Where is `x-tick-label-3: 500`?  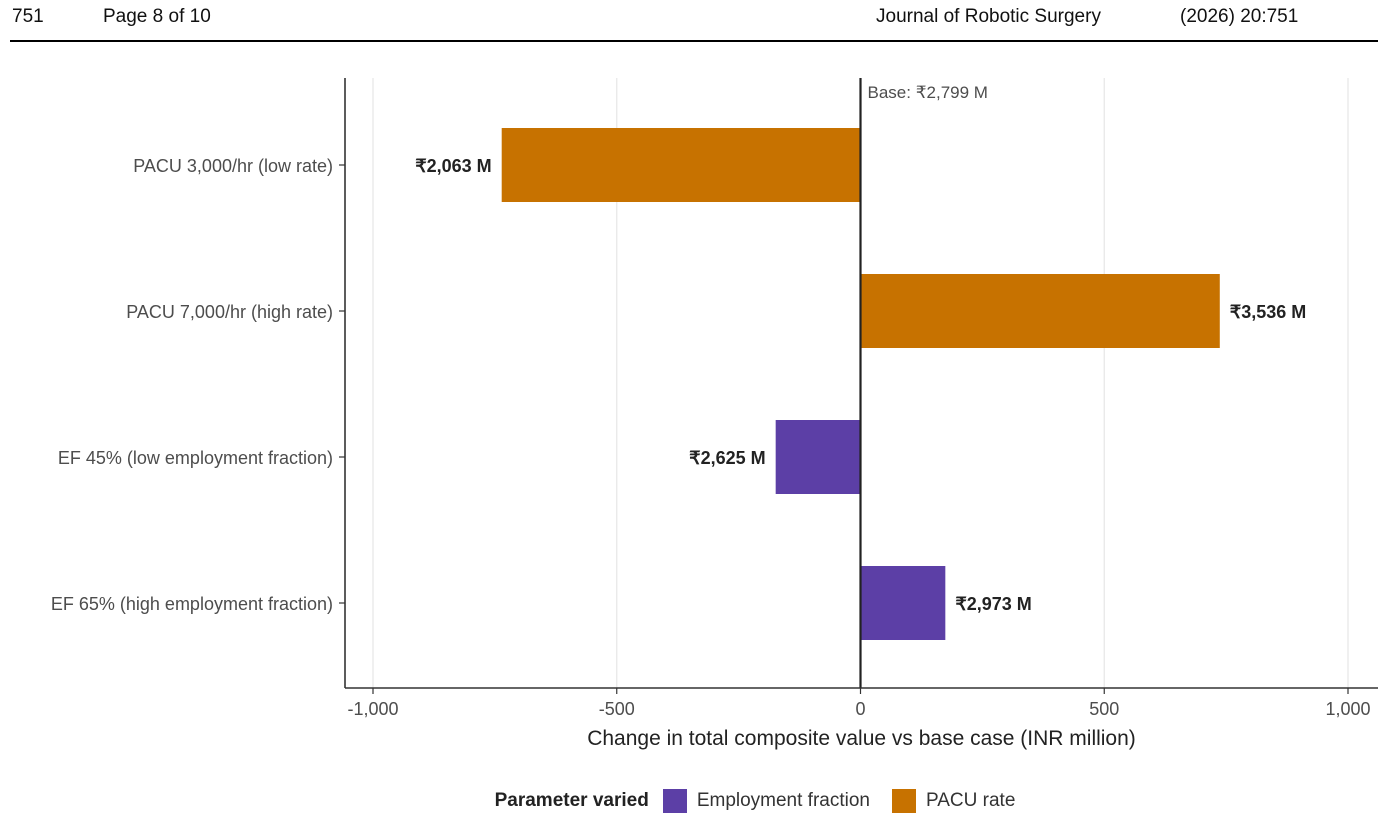 x-tick-label-3: 500 is located at coordinates (1104, 709).